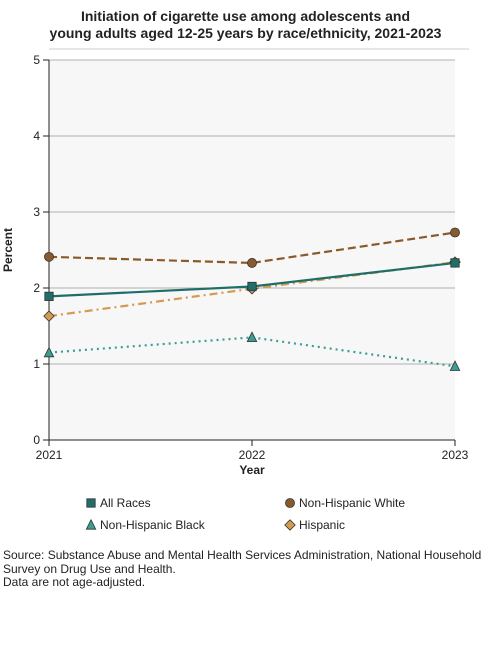 Image resolution: width=491 pixels, height=646 pixels. I want to click on y-tick-label: 5, so click(36, 60).